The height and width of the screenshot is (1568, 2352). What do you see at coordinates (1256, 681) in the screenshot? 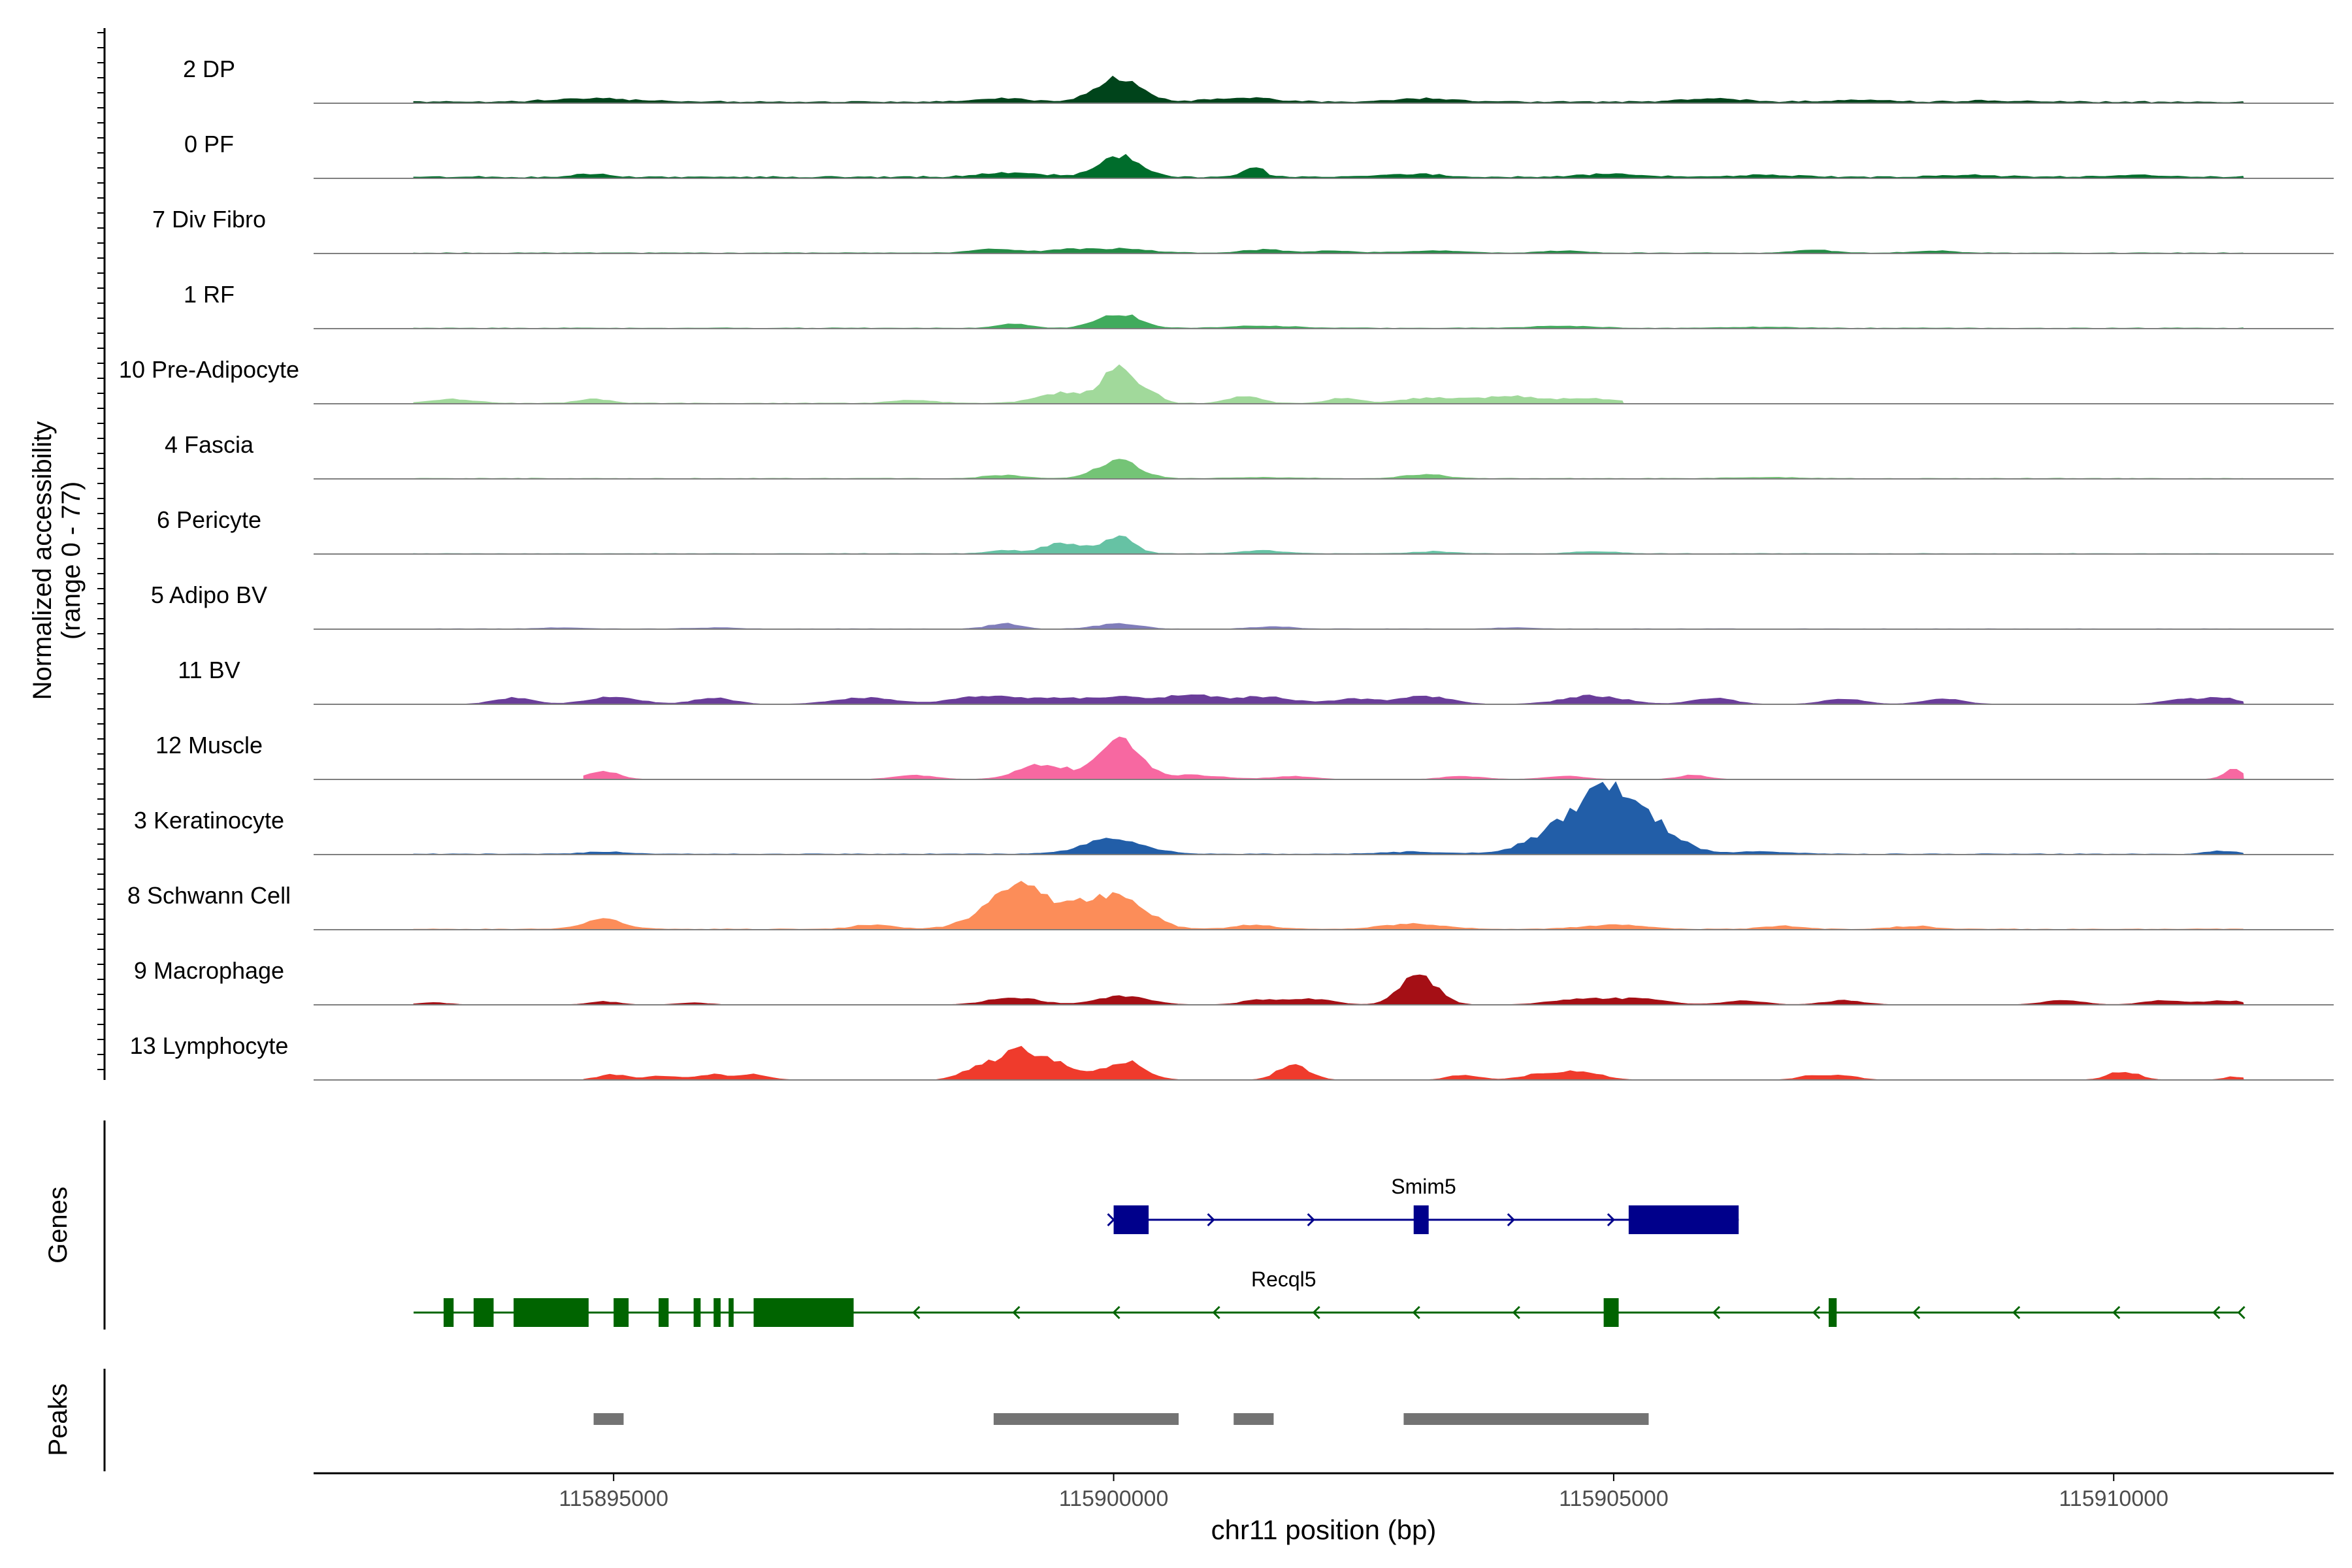
I see `track-9: 11 BV` at bounding box center [1256, 681].